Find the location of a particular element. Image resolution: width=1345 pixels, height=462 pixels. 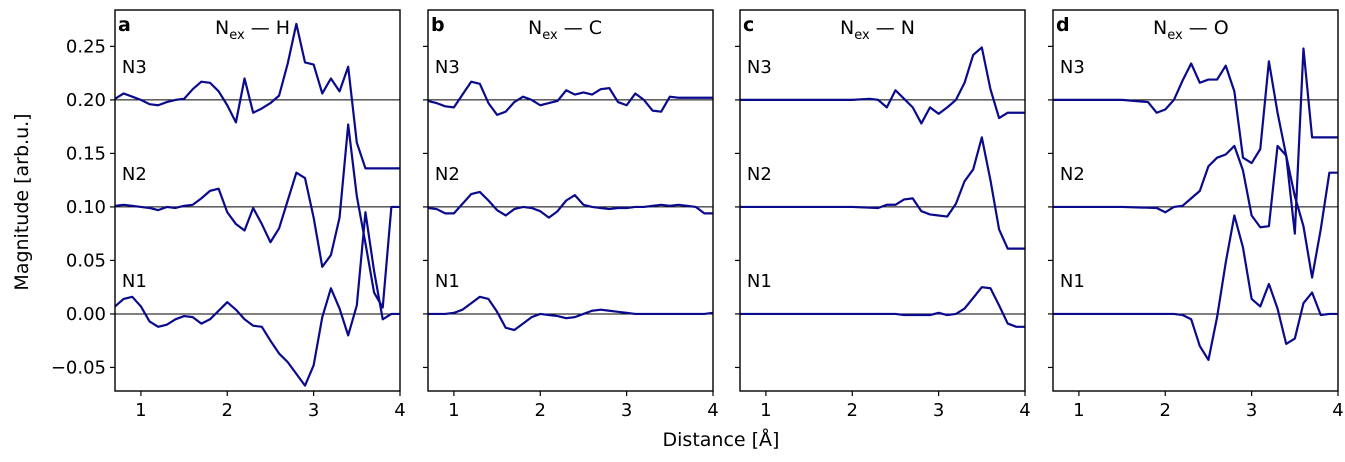

y-tick-label: 0.20 is located at coordinates (86, 100).